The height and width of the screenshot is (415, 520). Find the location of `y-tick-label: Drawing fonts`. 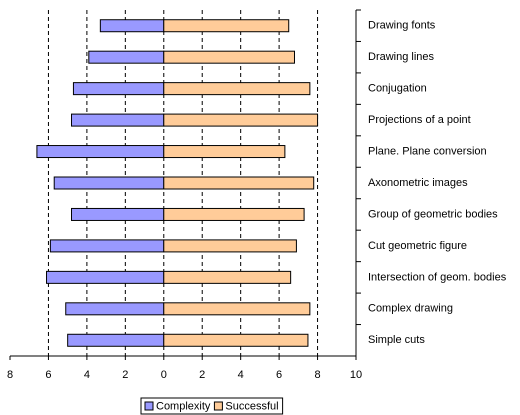

y-tick-label: Drawing fonts is located at coordinates (402, 26).